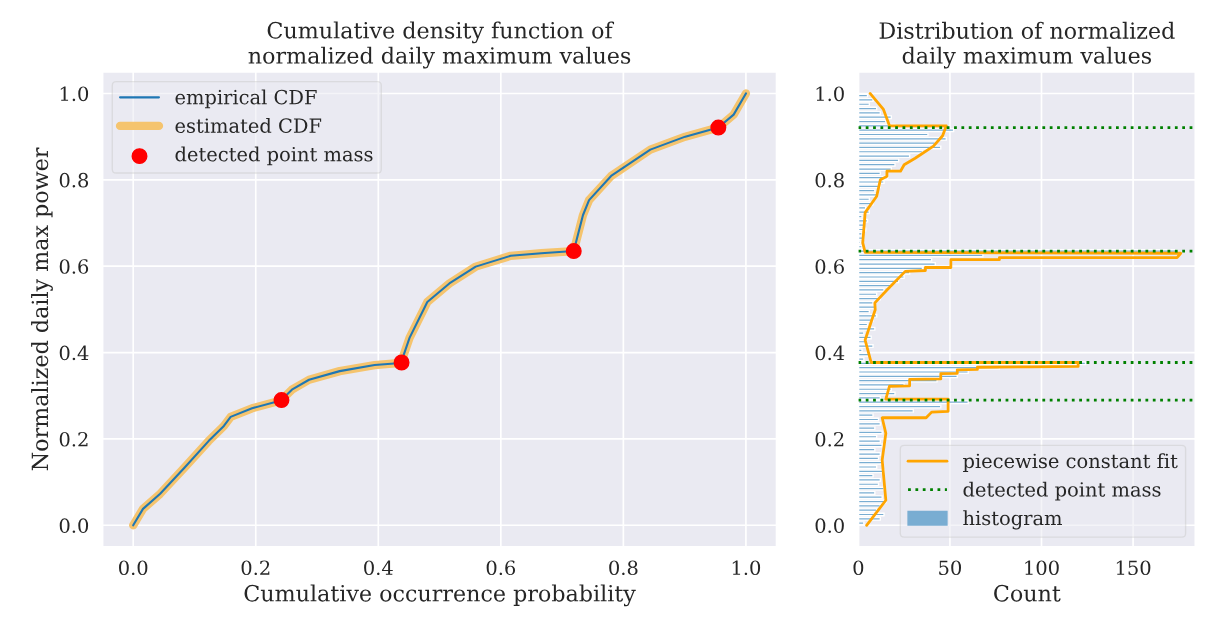  I want to click on legend-label: histogram, so click(1012, 520).